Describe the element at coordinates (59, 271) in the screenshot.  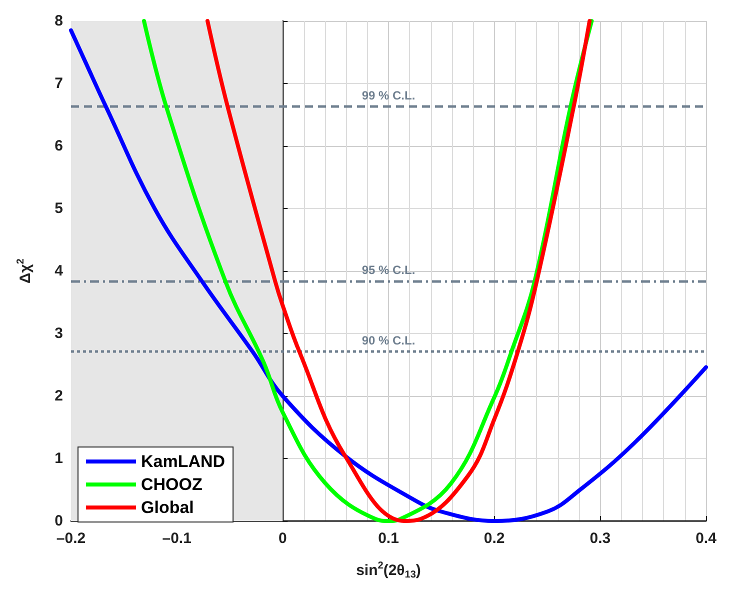
I see `y-tick-label: 4` at that location.